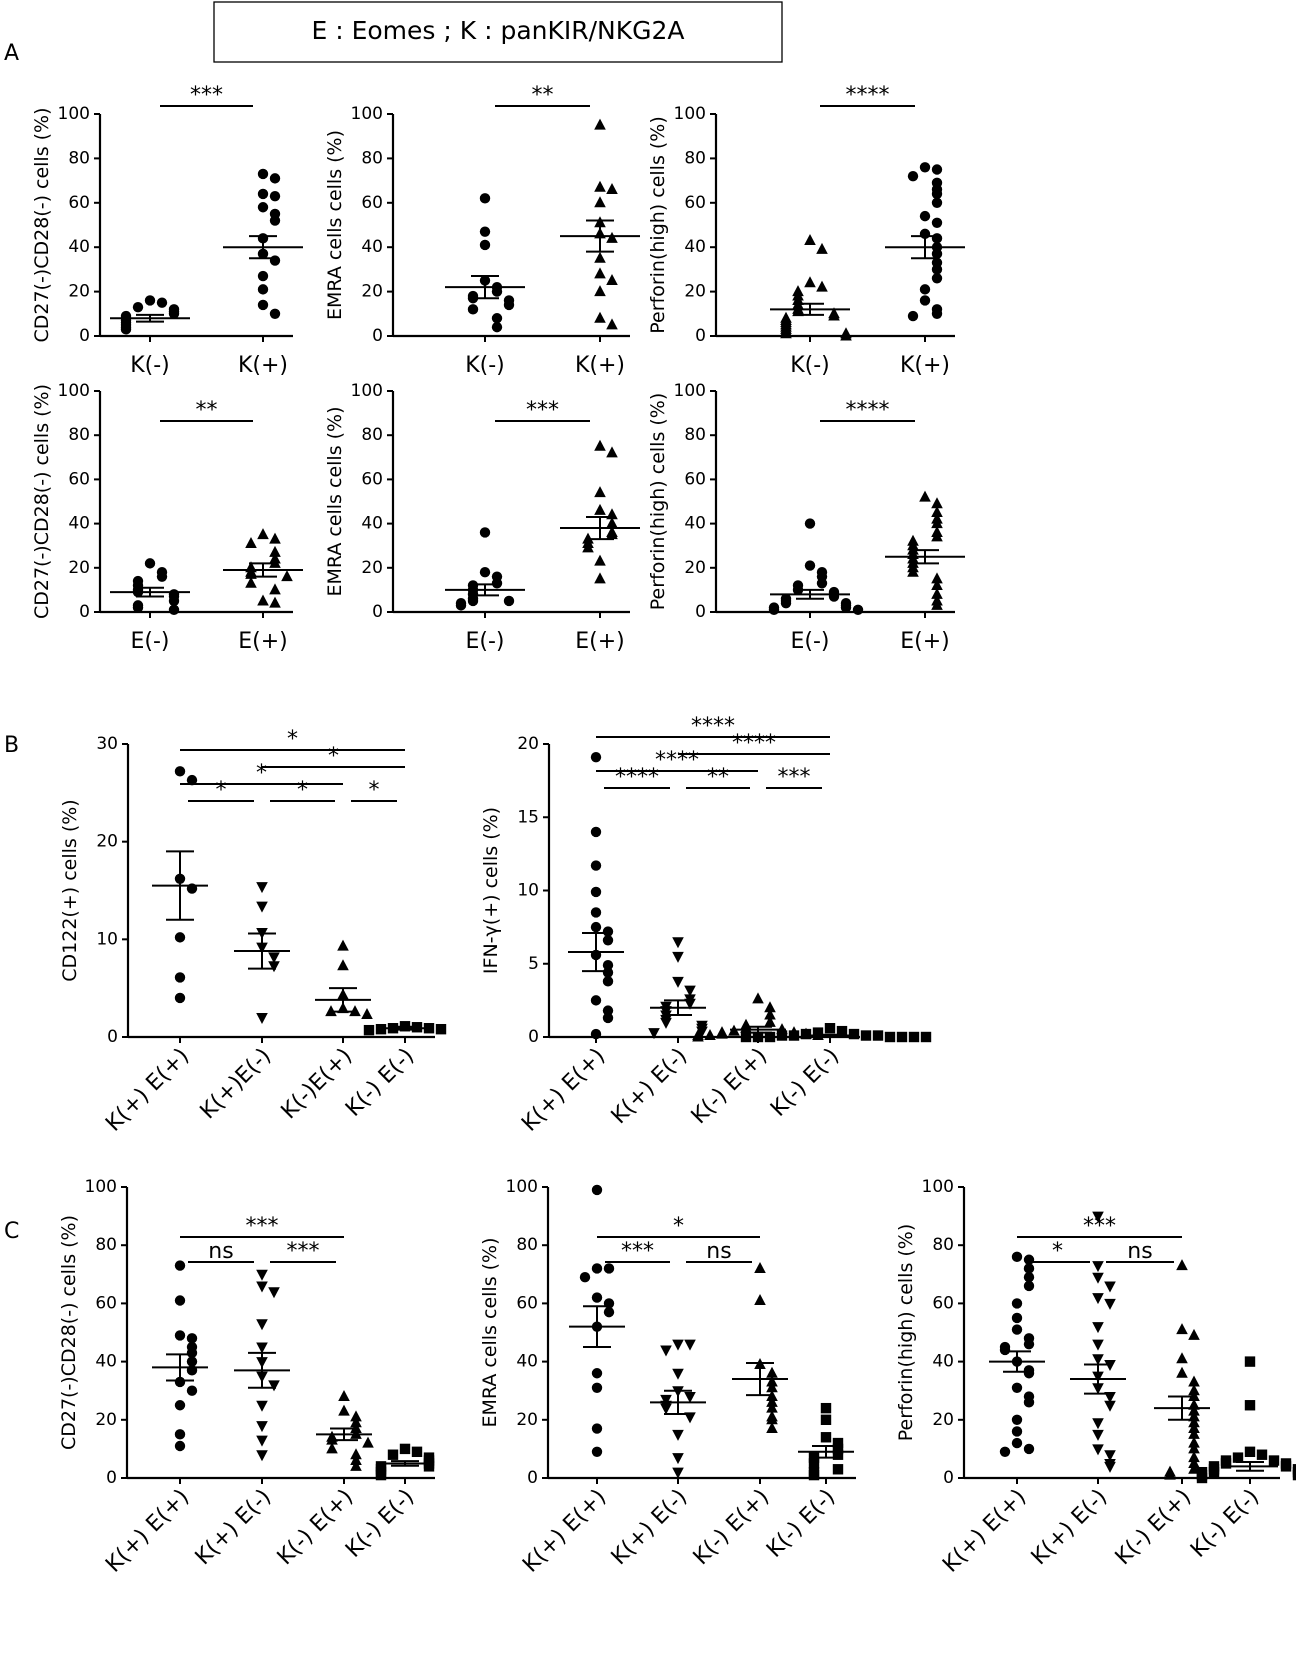 Image resolution: width=1296 pixels, height=1679 pixels. What do you see at coordinates (948, 1478) in the screenshot?
I see `y-tick-label: 0` at bounding box center [948, 1478].